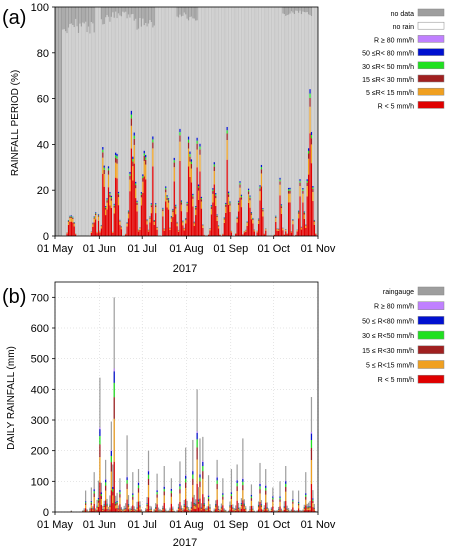  Describe the element at coordinates (431, 78) in the screenshot. I see `legend-swatch` at that location.